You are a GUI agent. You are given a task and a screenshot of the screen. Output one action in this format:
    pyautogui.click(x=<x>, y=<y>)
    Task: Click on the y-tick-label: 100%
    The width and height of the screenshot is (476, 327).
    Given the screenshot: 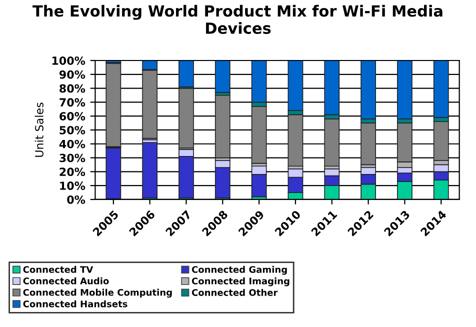 What is the action you would take?
    pyautogui.click(x=69, y=60)
    